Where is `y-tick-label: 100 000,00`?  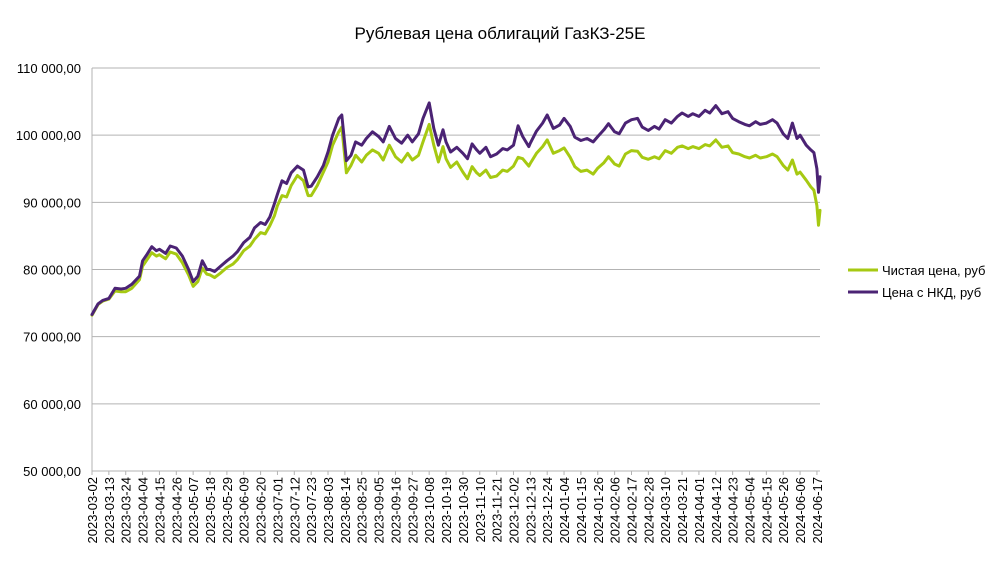
y-tick-label: 100 000,00 is located at coordinates (48, 135).